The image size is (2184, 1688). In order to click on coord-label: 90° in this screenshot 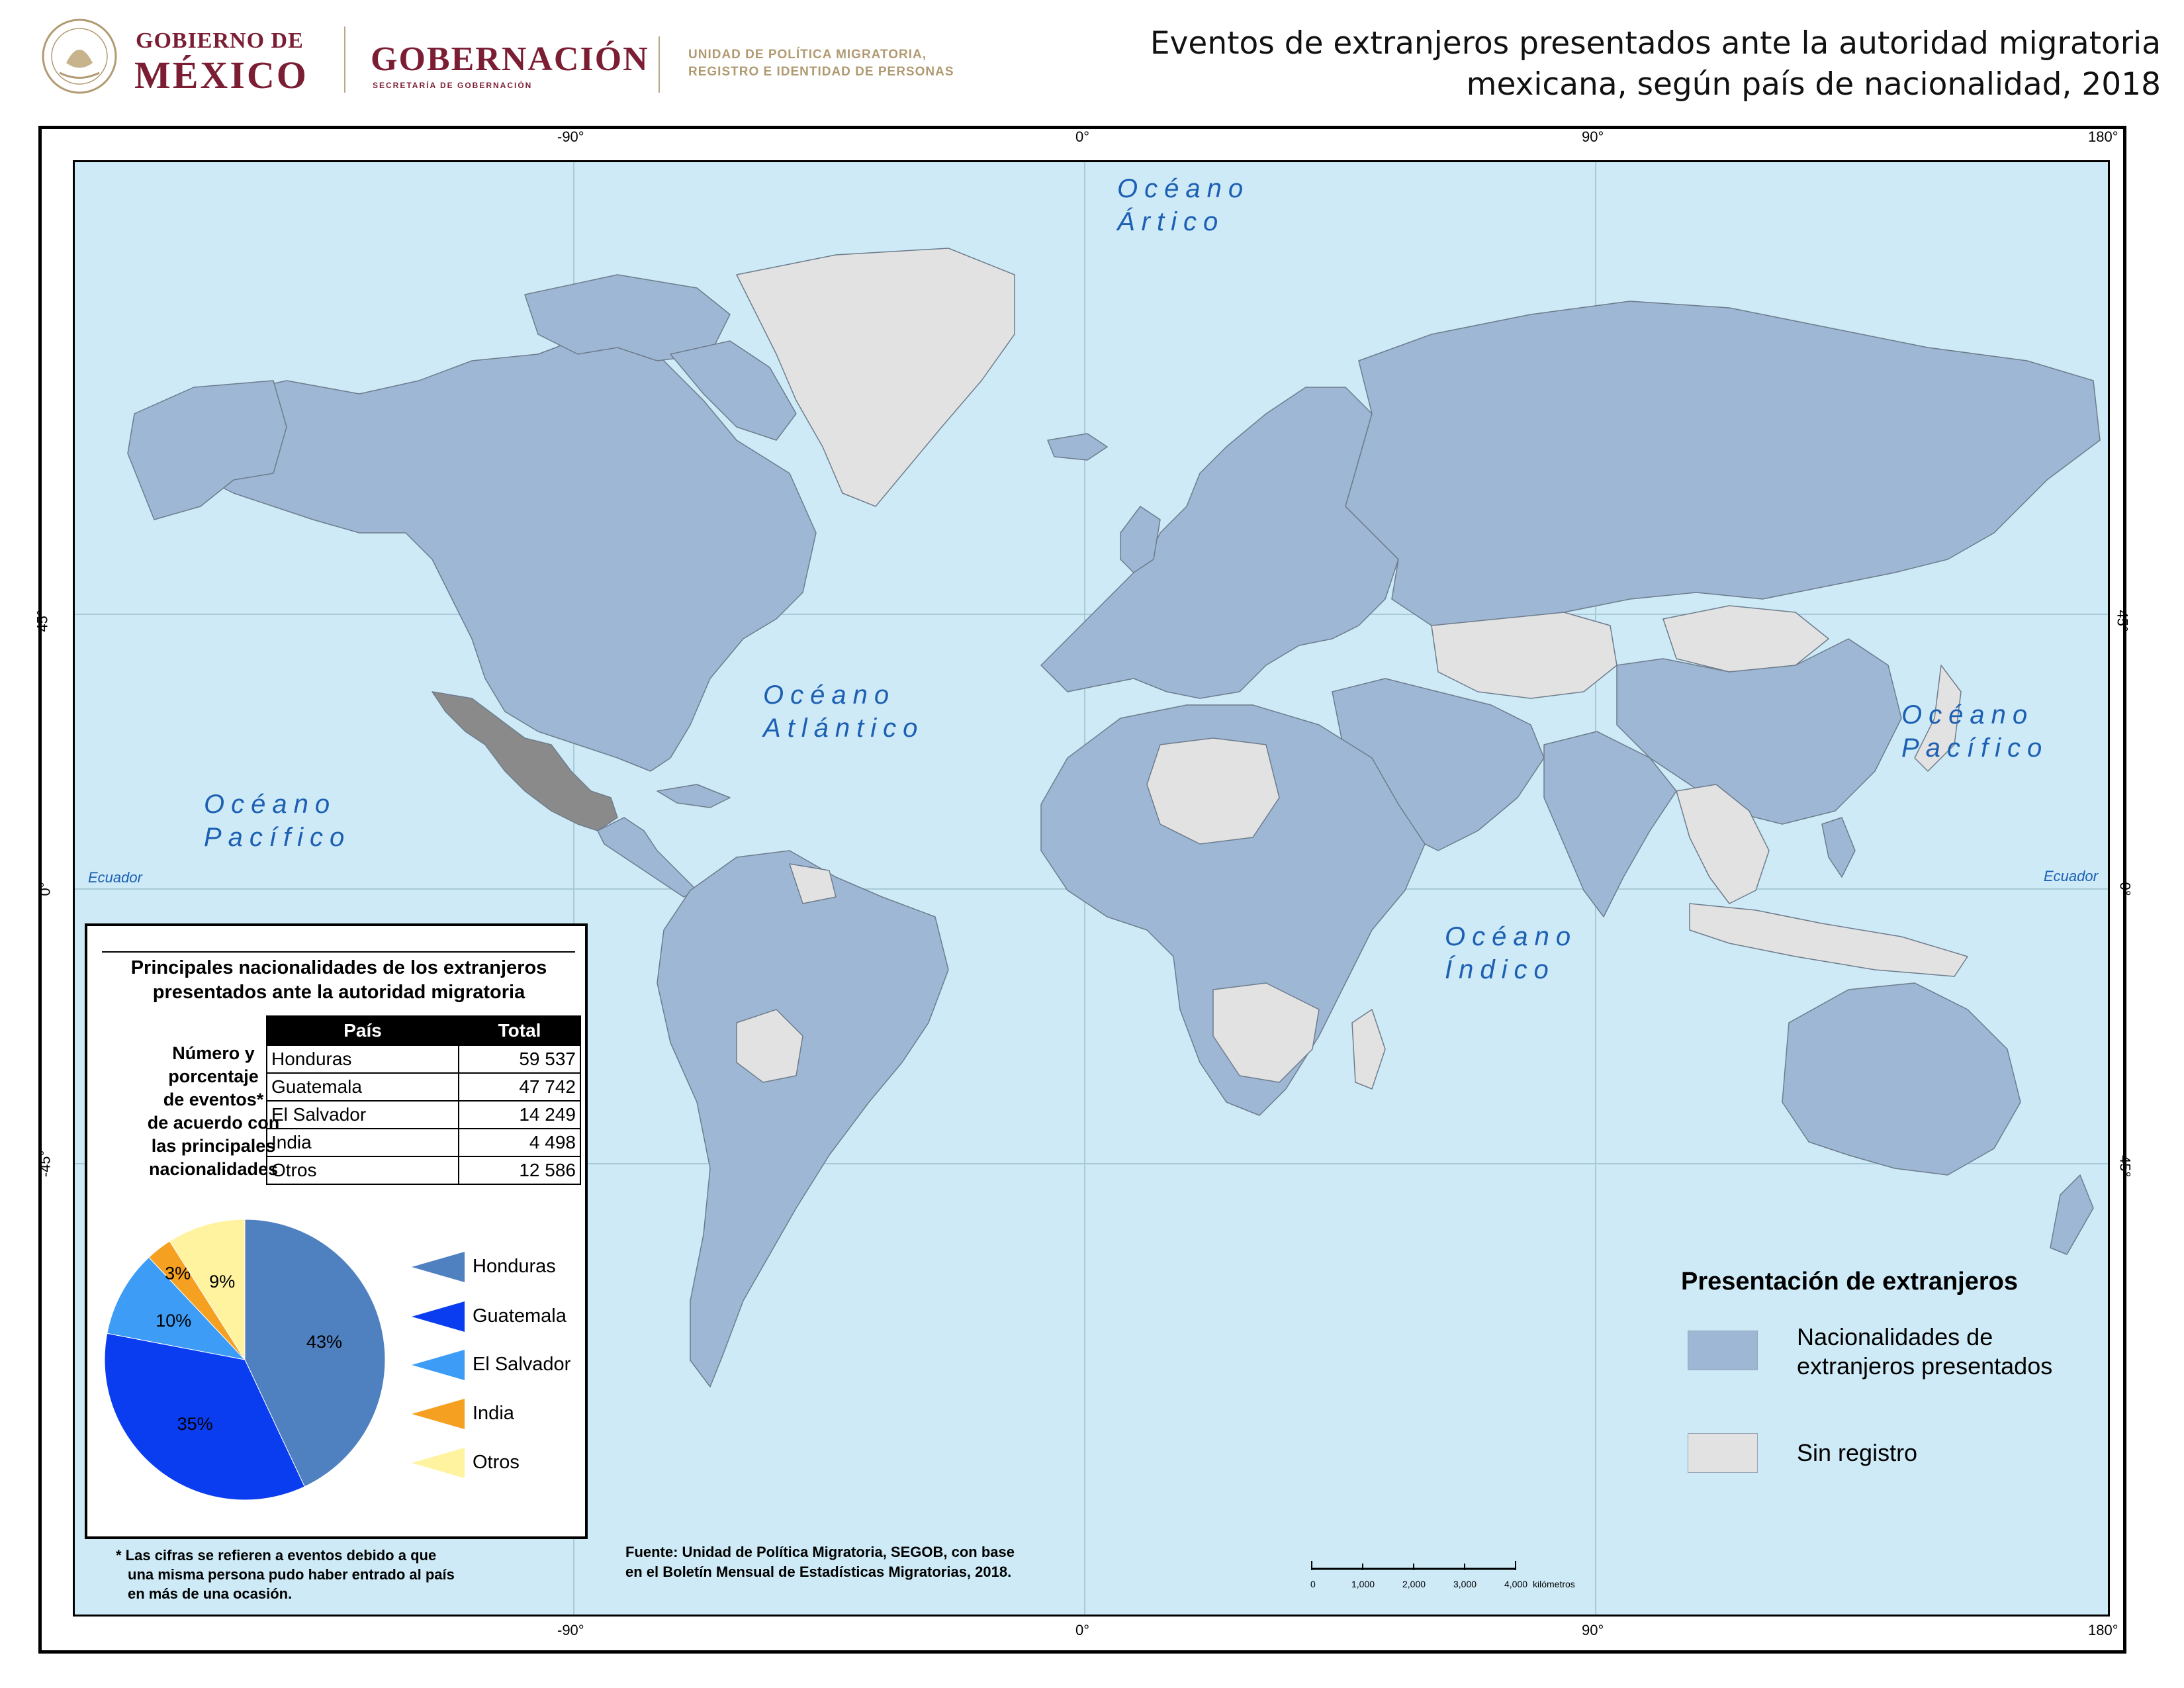, I will do `click(1593, 136)`.